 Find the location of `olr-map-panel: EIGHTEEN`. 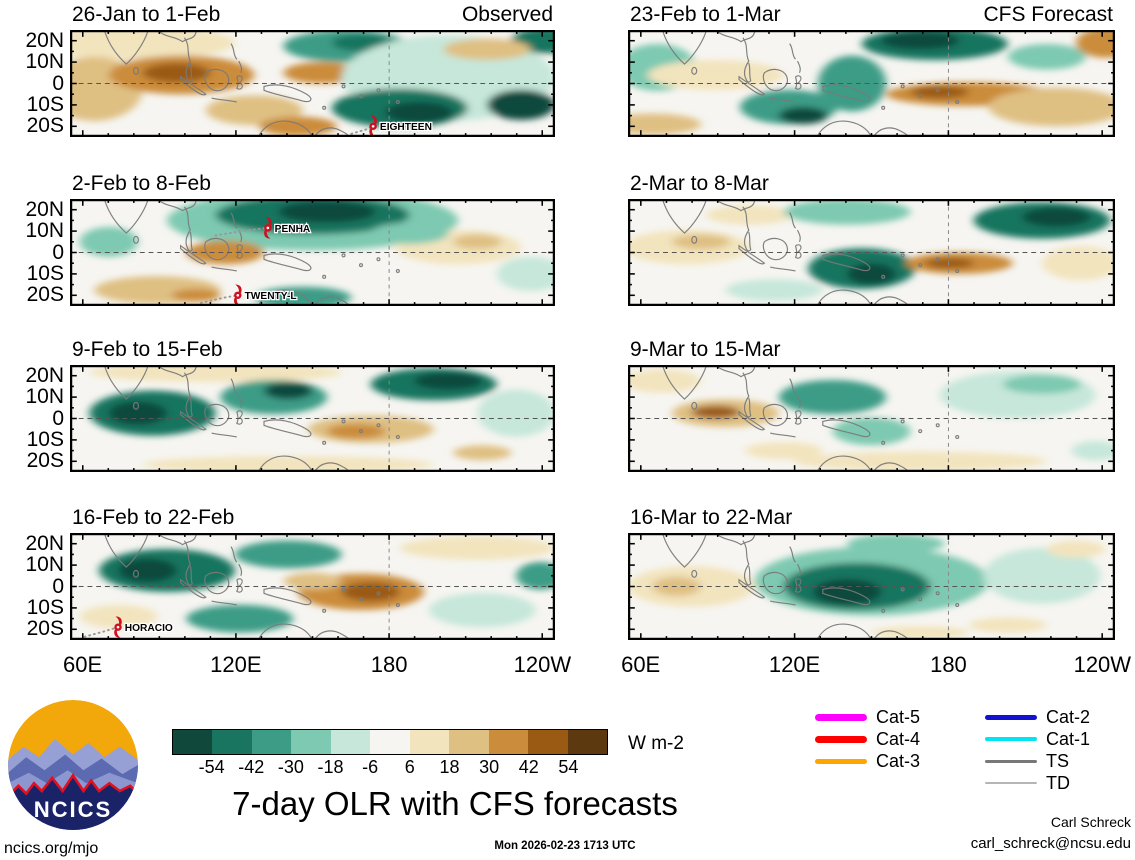

olr-map-panel: EIGHTEEN is located at coordinates (312, 83).